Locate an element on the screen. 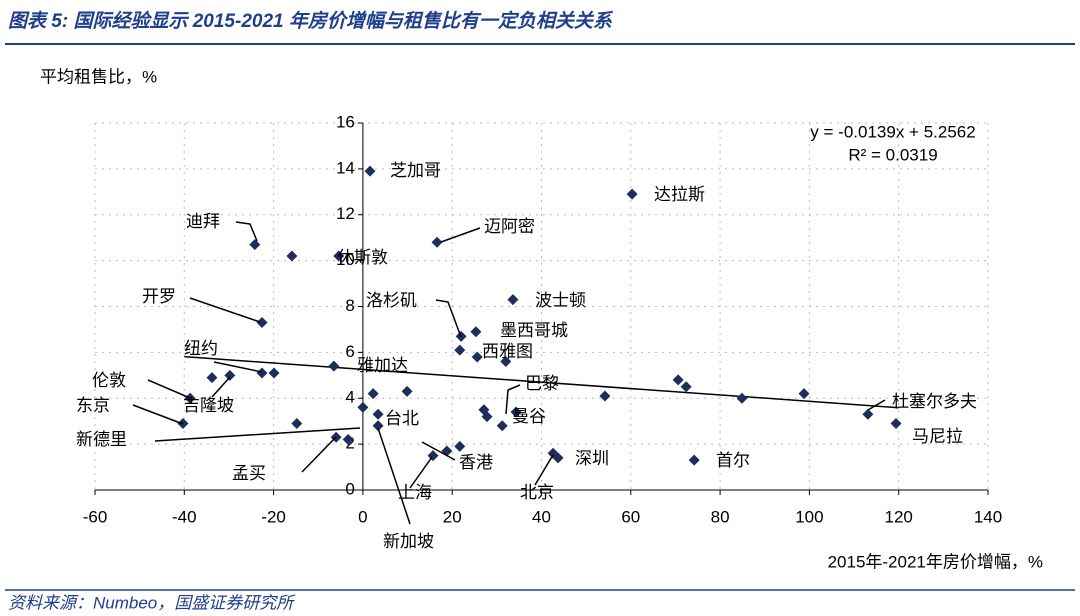 The width and height of the screenshot is (1080, 616). header-title: 图表 5: 国际经验显示 2015-2021 年房价增幅与租售比有一定负相关关系 is located at coordinates (311, 21).